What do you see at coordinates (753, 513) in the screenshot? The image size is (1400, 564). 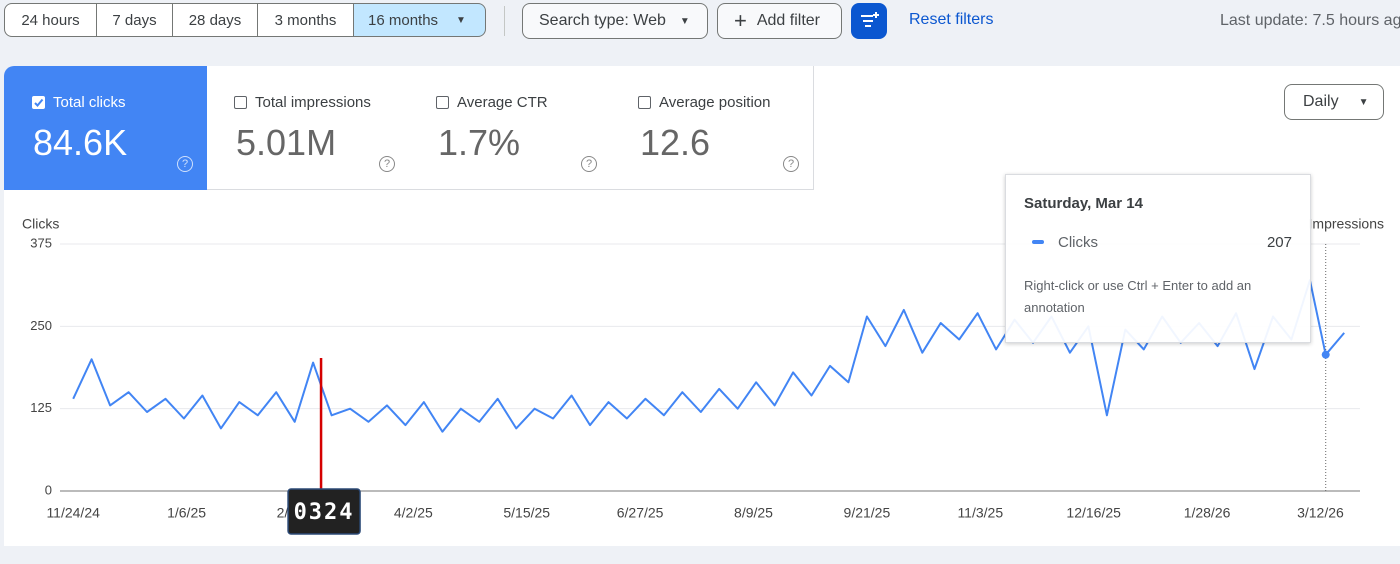 I see `x-tick-label: 8/9/25` at bounding box center [753, 513].